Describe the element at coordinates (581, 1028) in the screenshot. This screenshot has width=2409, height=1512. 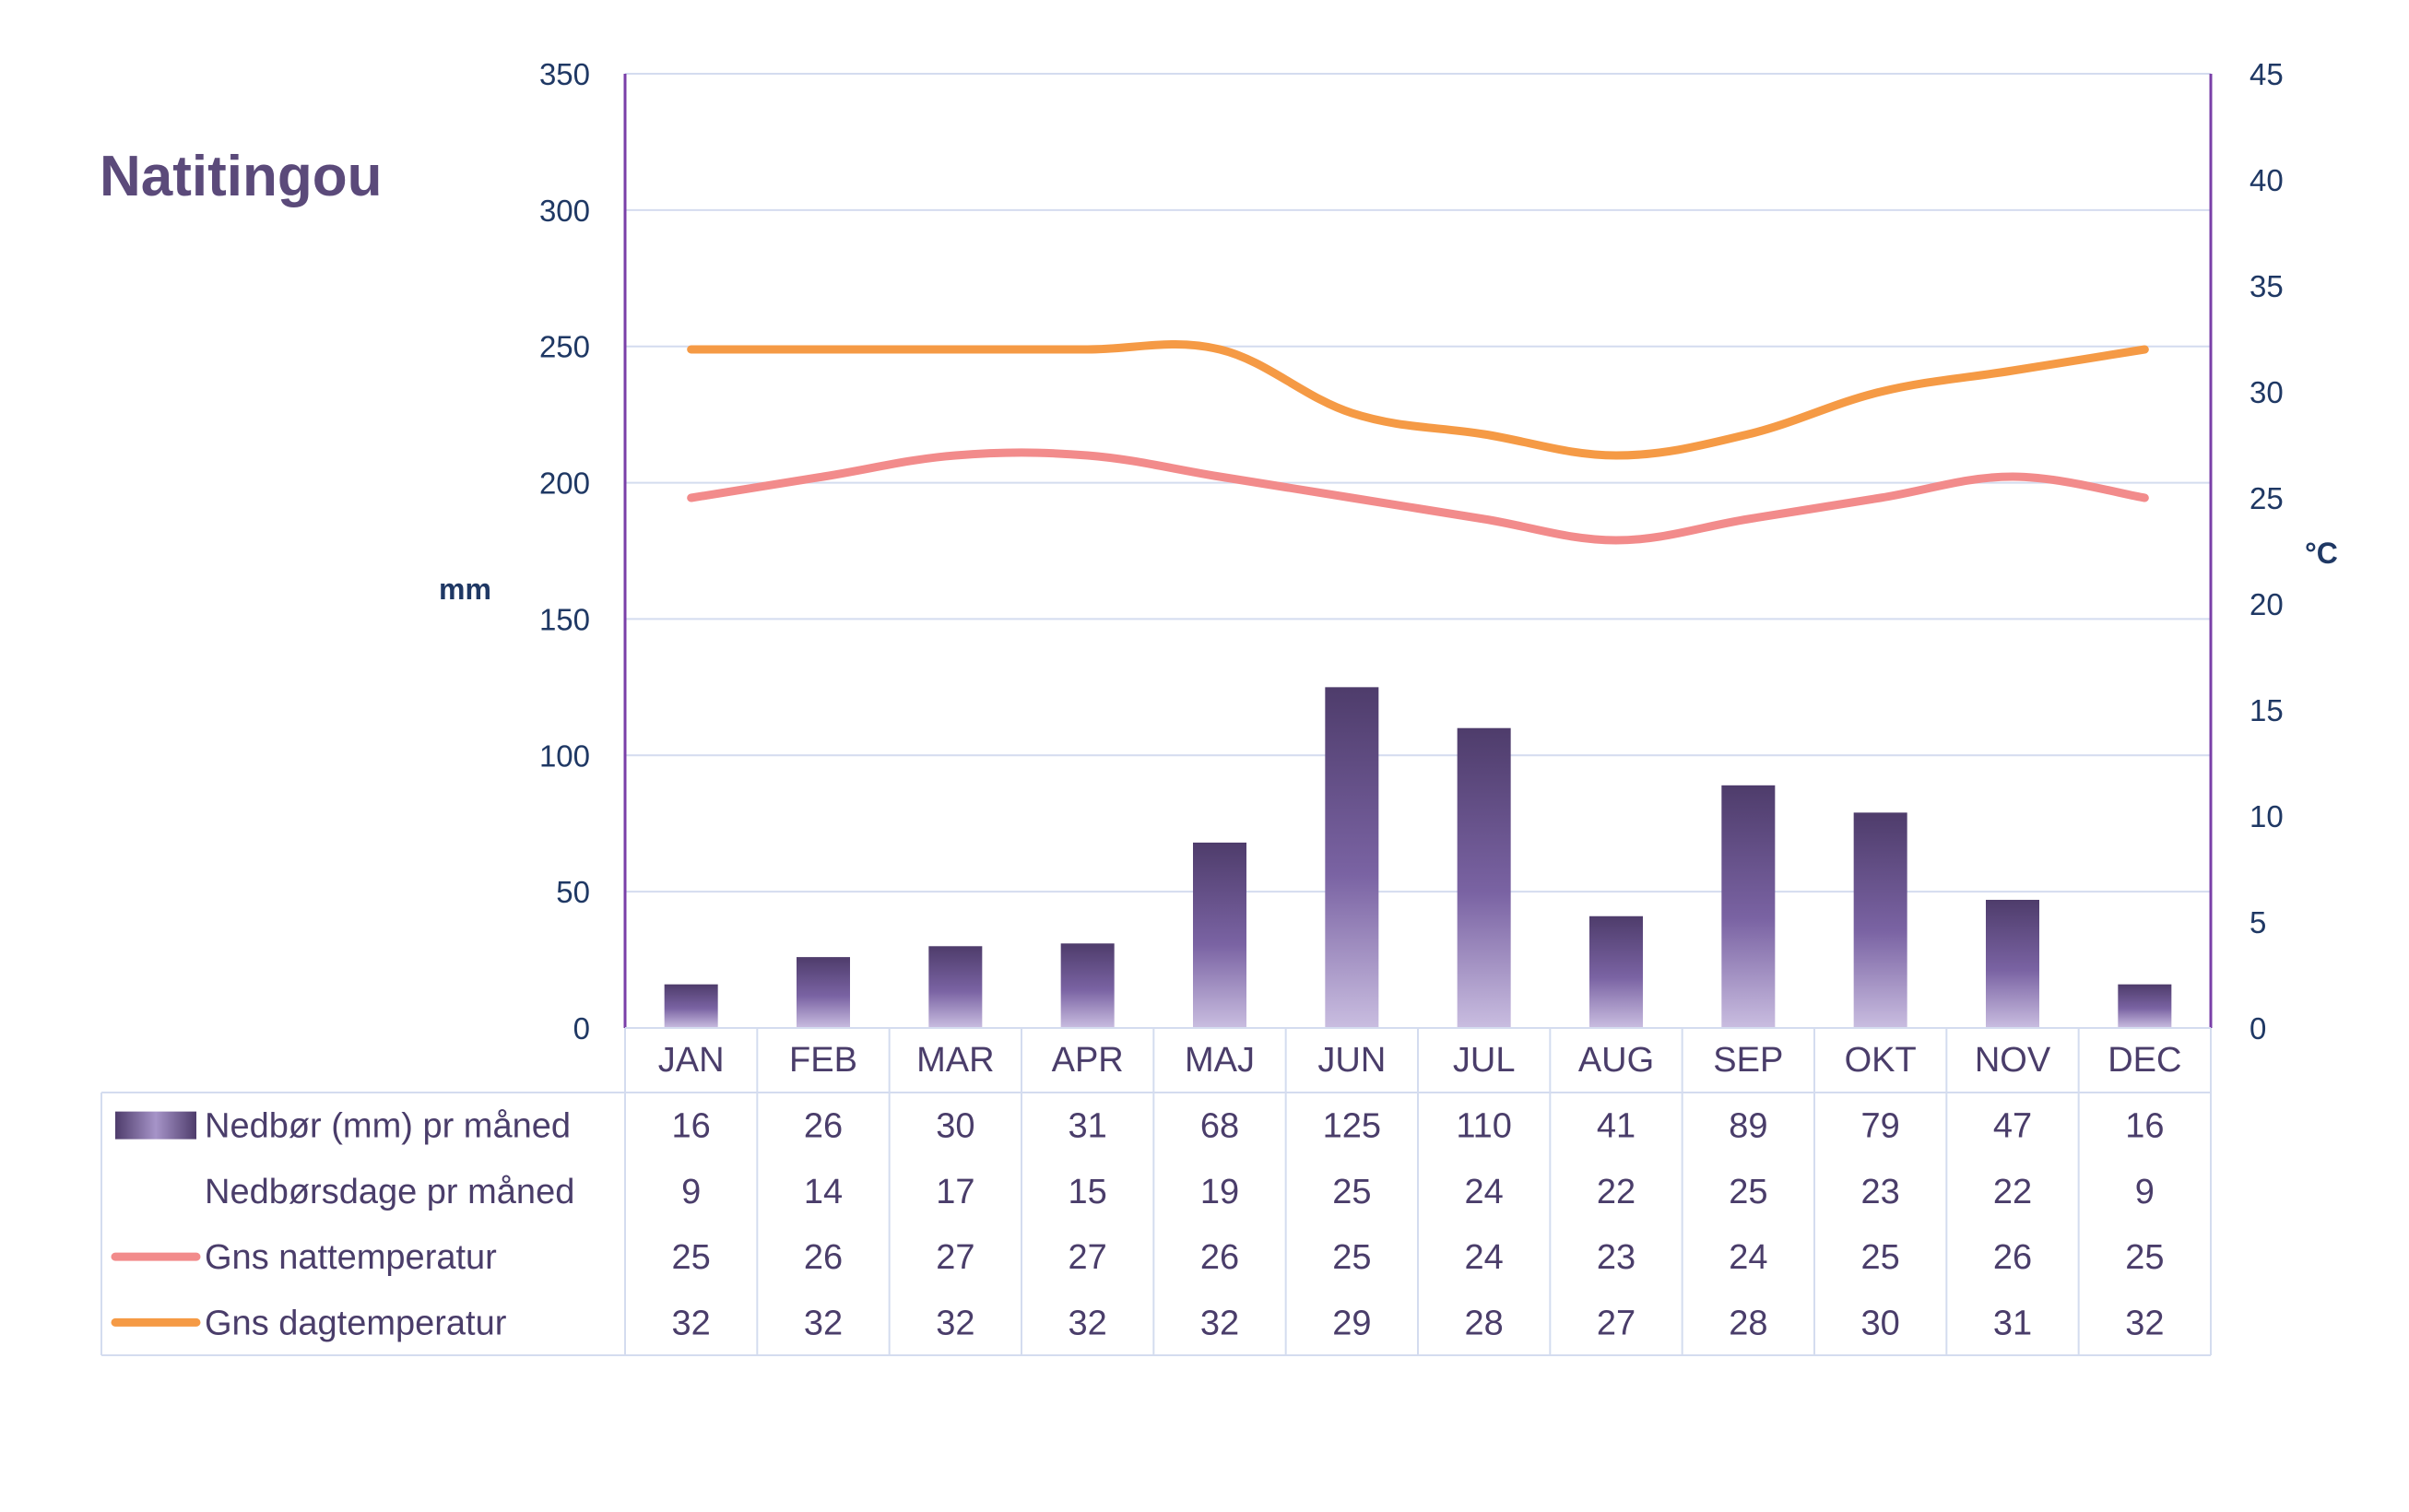
I see `y-left-tick-label: 0` at that location.